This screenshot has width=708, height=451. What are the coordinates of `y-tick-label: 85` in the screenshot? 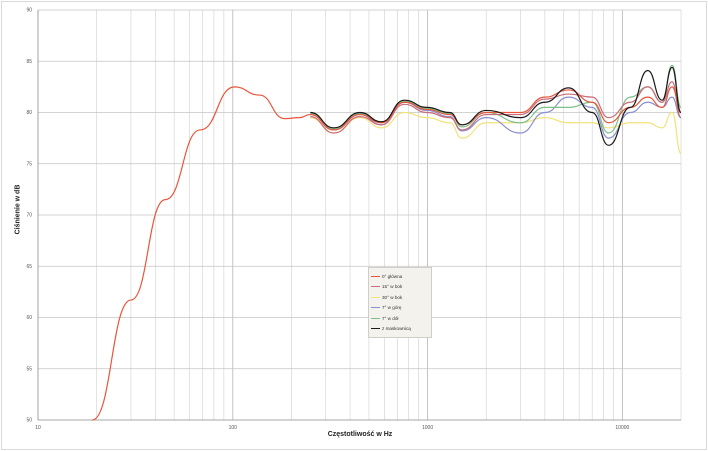 It's located at (29, 62).